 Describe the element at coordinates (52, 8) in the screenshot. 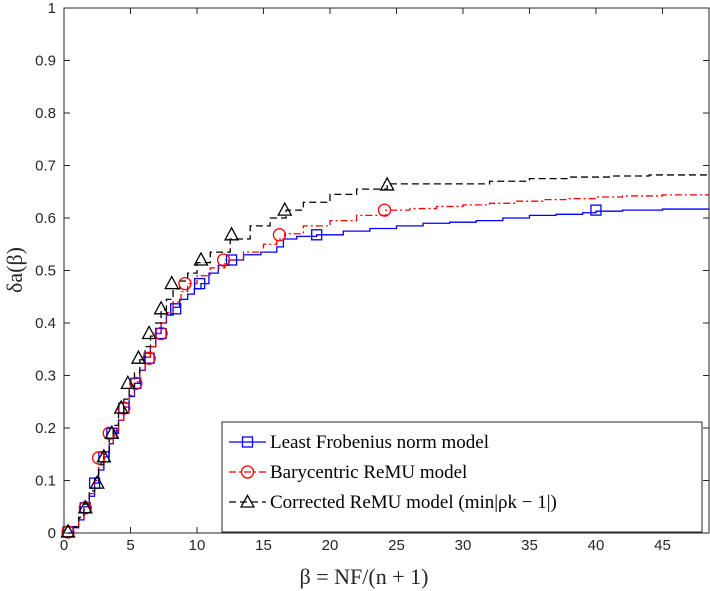

I see `y-tick-label: 1` at that location.